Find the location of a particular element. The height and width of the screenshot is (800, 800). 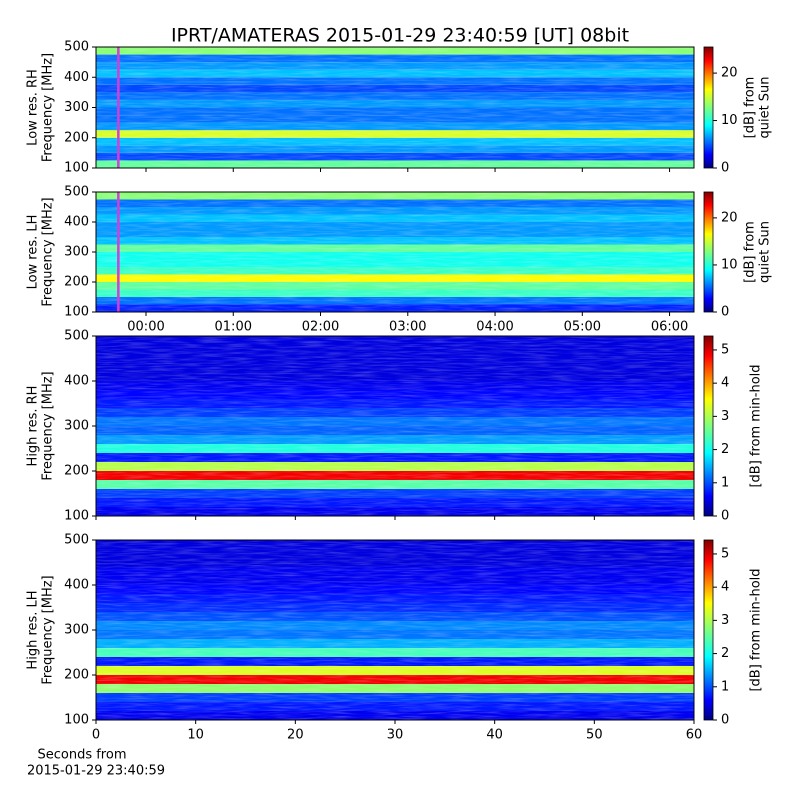

y-axis-label: High res. LH is located at coordinates (33, 629).